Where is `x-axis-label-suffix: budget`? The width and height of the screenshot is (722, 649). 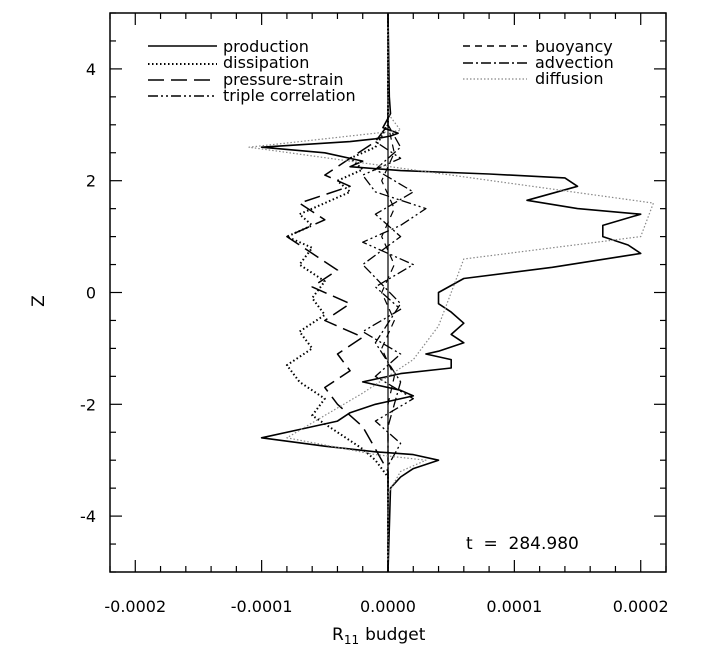
x-axis-label-suffix: budget is located at coordinates (395, 635).